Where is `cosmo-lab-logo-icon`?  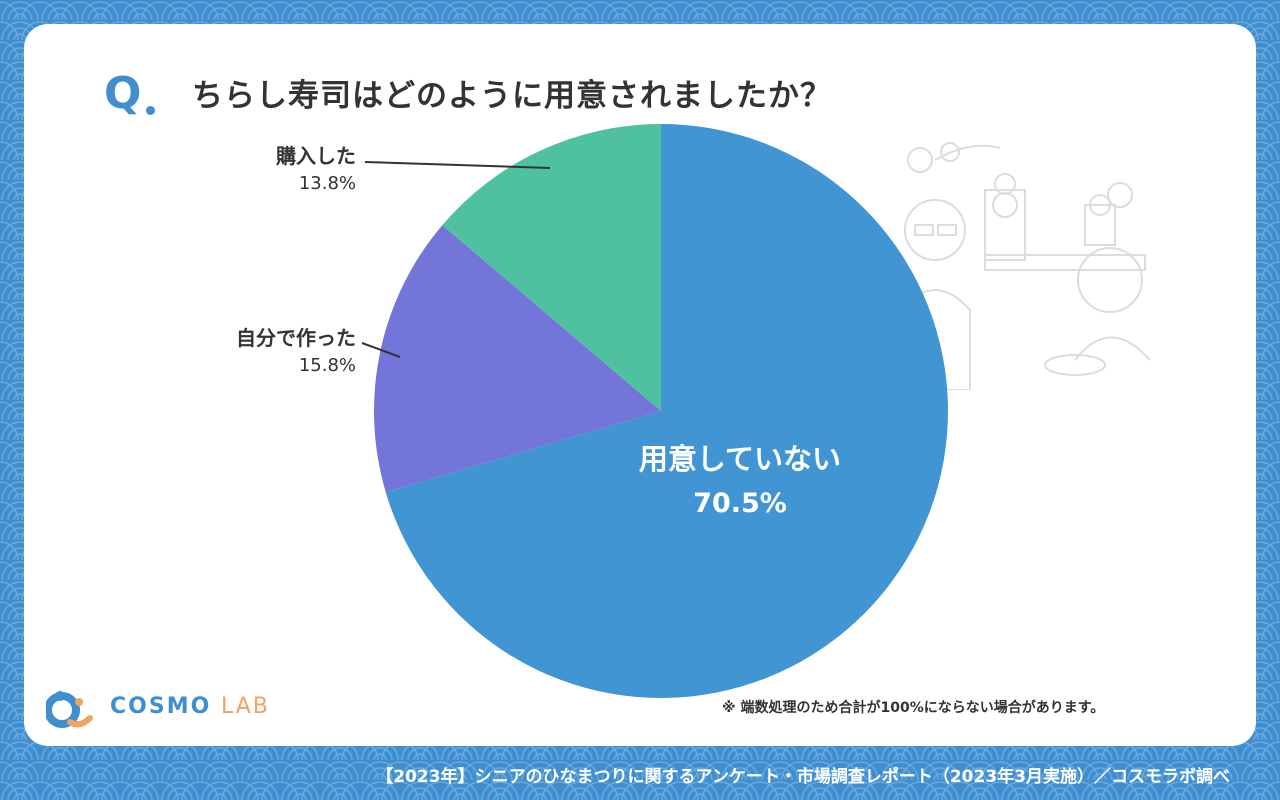
cosmo-lab-logo-icon is located at coordinates (68, 709).